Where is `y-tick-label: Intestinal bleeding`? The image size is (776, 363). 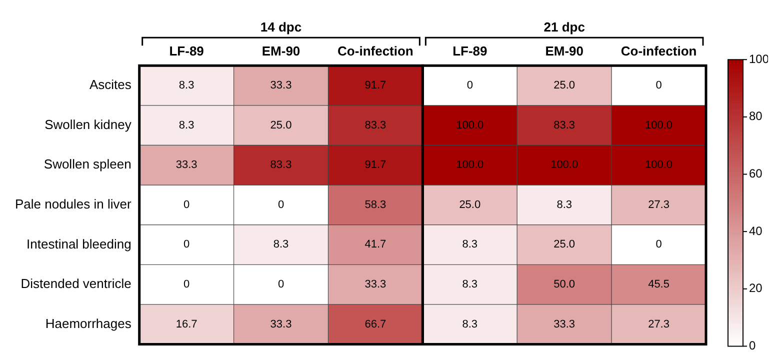 y-tick-label: Intestinal bleeding is located at coordinates (79, 244).